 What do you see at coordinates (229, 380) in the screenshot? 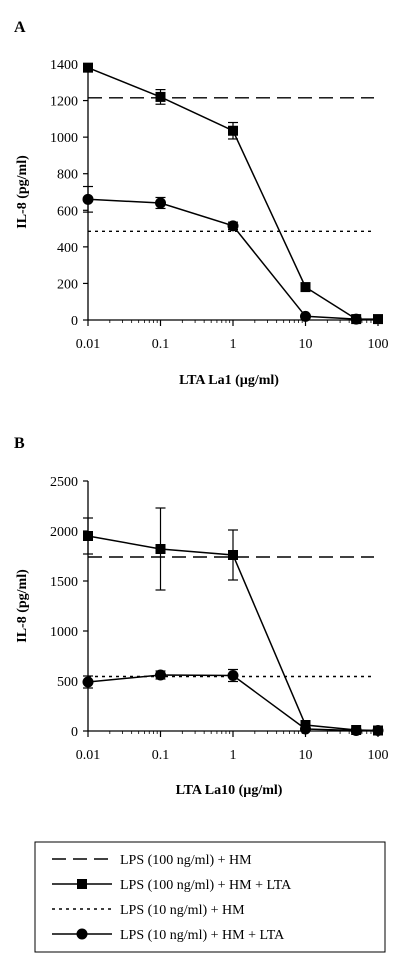
I see `x-axis-title: LTA La1 (µg/ml)` at bounding box center [229, 380].